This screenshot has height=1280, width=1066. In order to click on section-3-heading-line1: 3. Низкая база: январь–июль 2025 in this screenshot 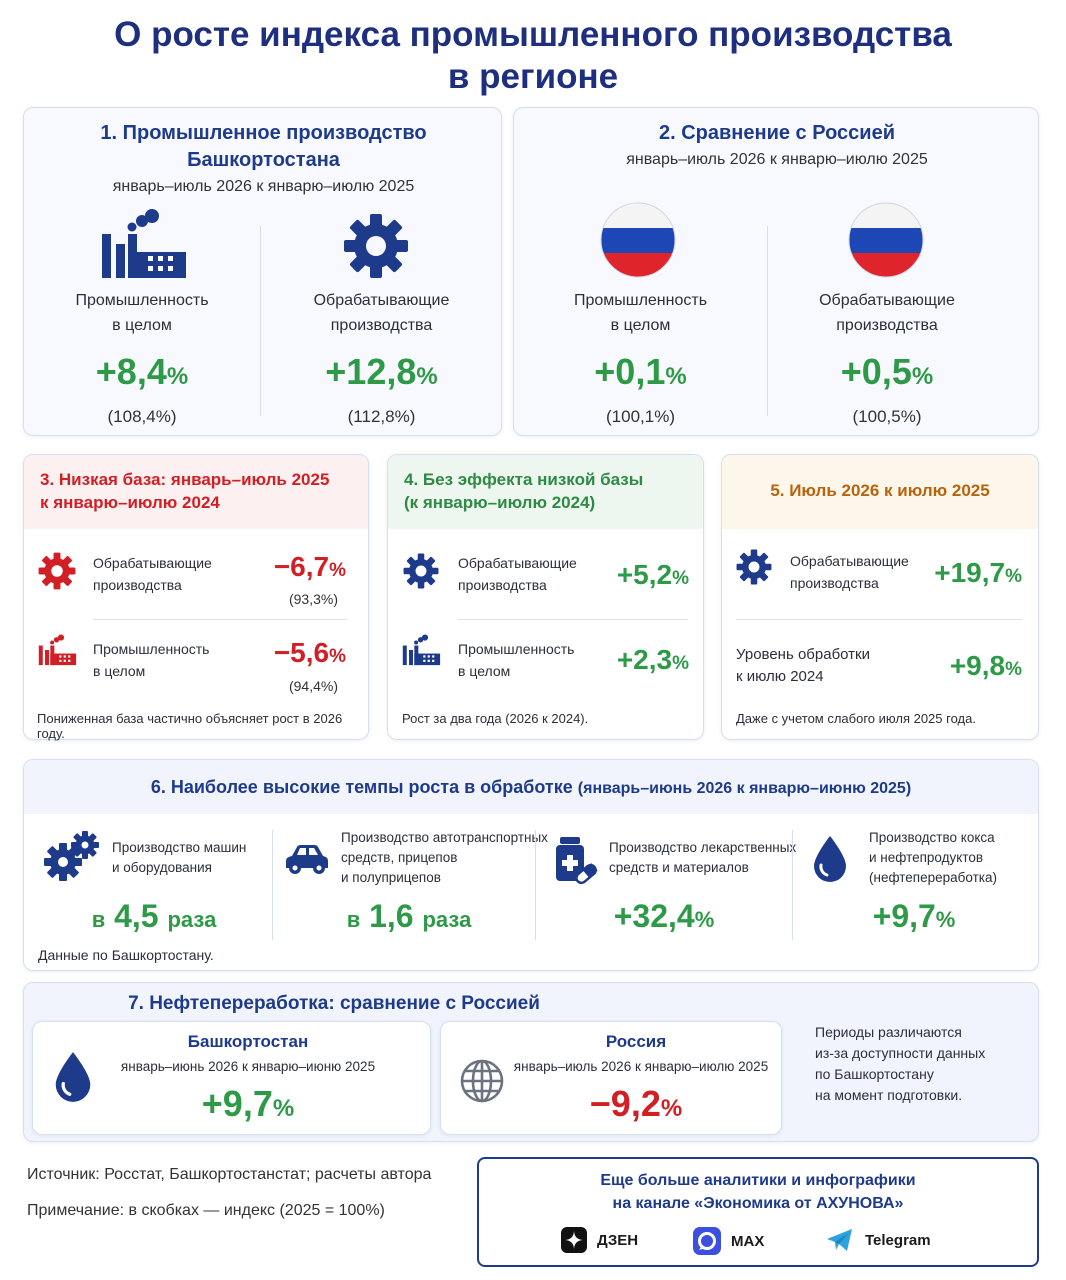, I will do `click(185, 479)`.